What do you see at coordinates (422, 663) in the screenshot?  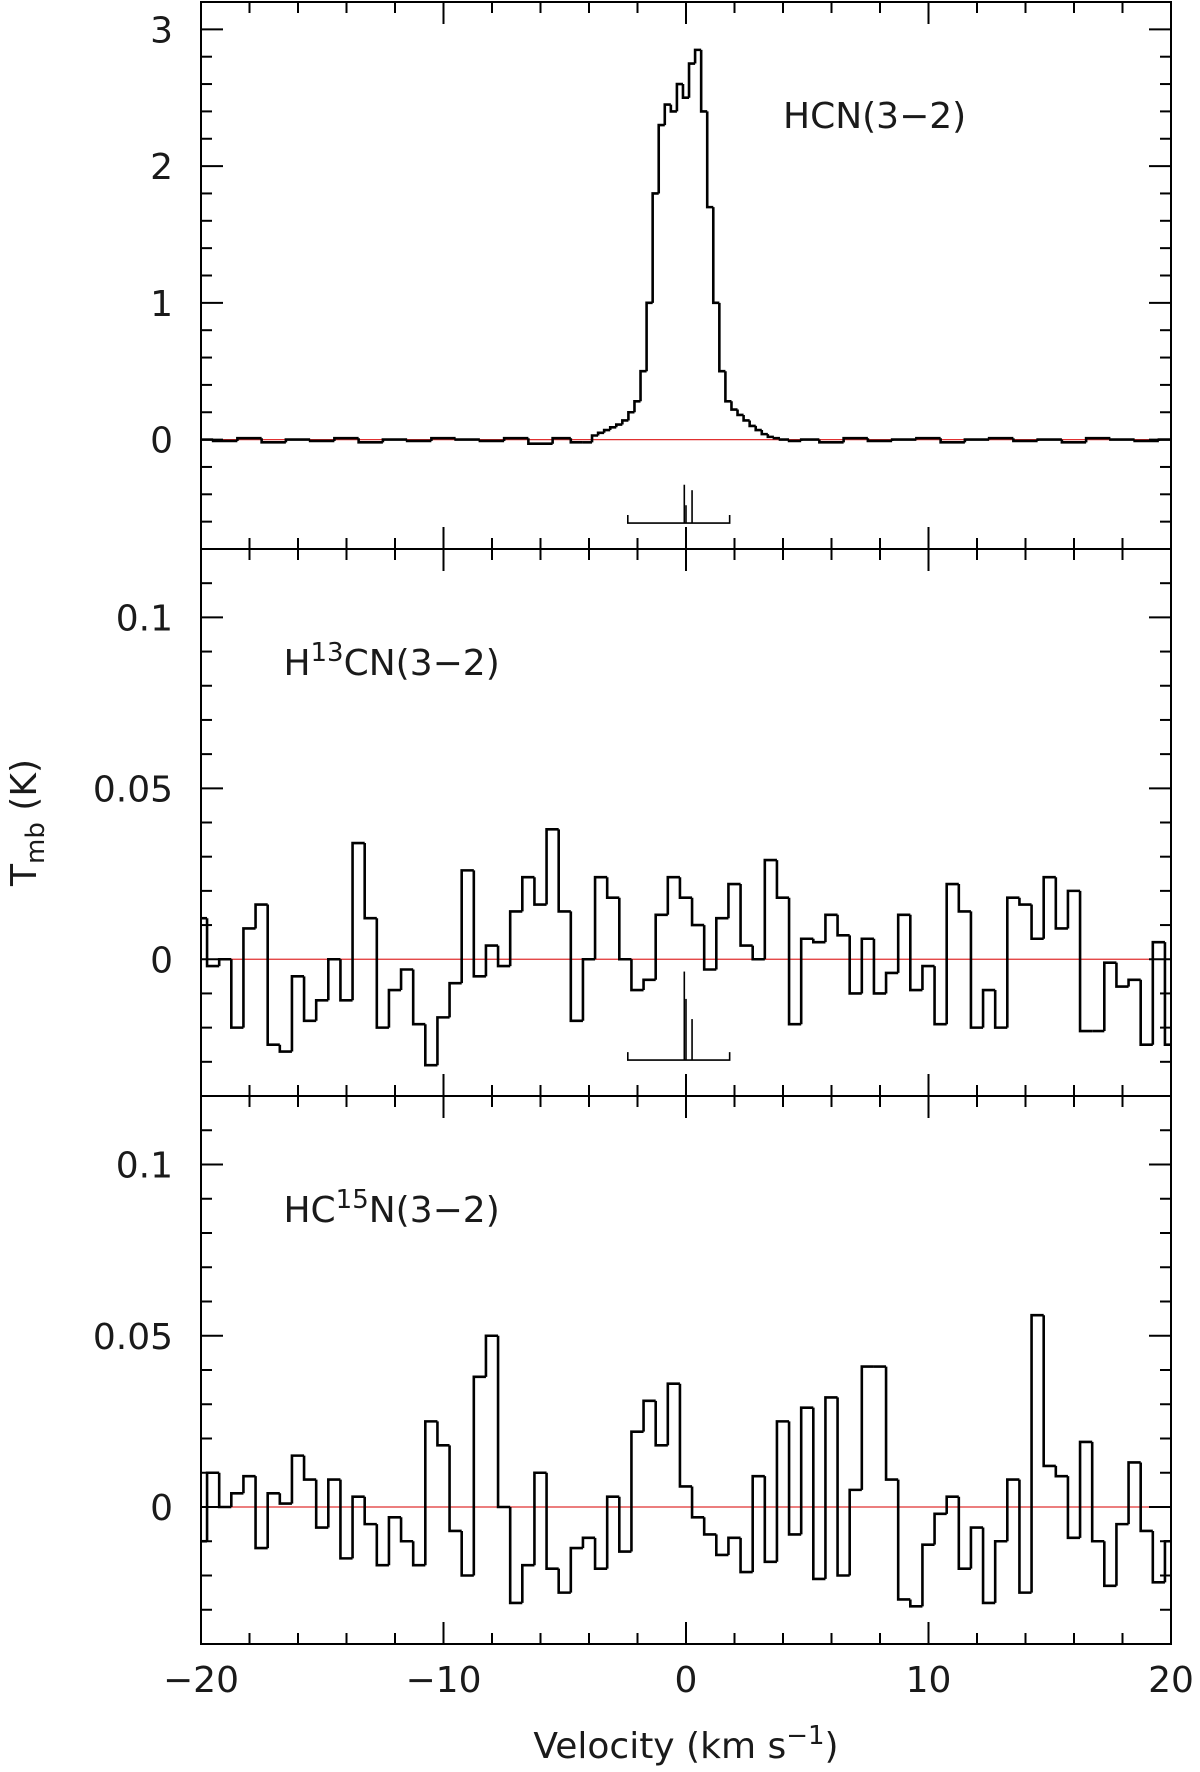 I see `label-part: CN(3−2)` at bounding box center [422, 663].